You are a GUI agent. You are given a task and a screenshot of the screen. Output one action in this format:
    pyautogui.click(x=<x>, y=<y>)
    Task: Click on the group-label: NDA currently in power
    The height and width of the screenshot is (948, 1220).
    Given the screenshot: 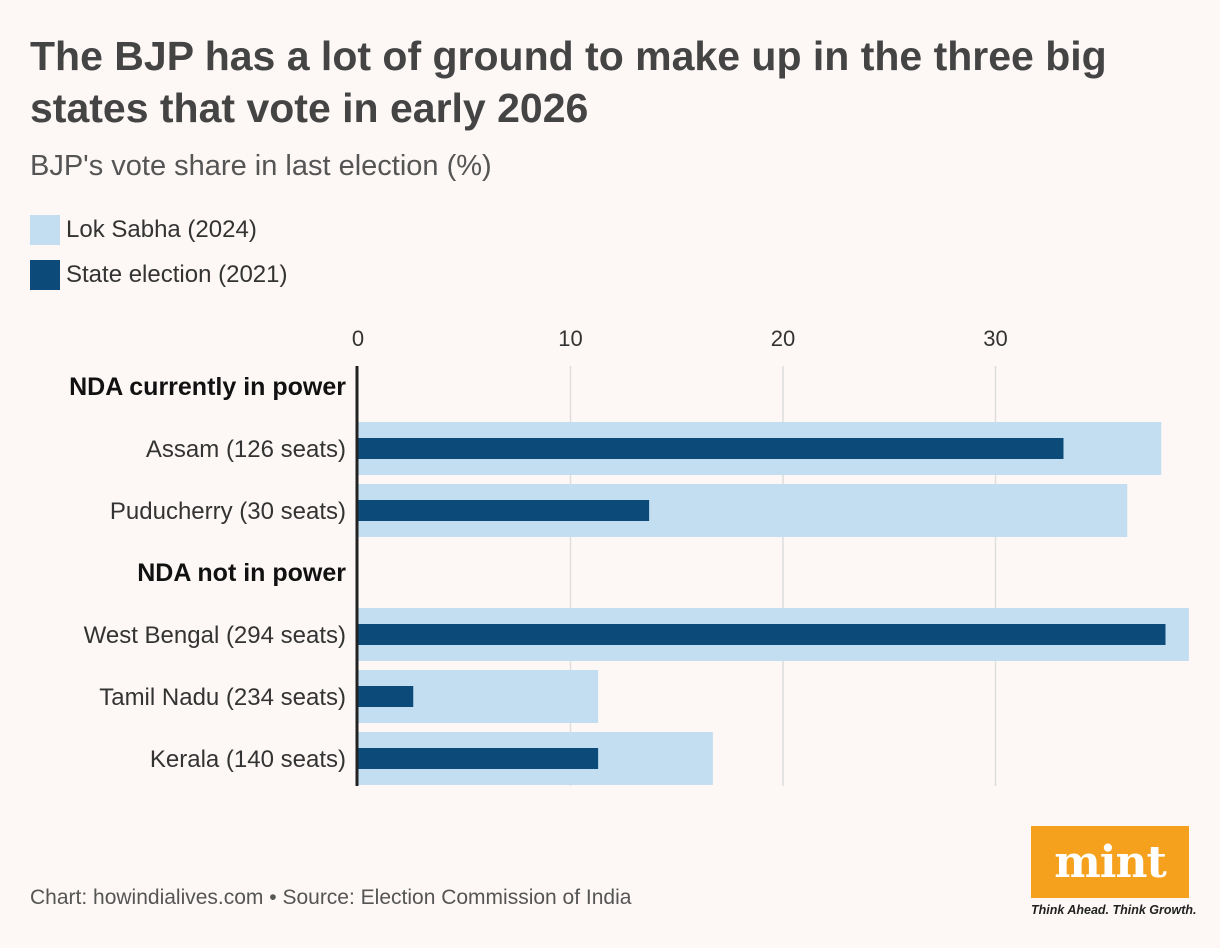 What is the action you would take?
    pyautogui.click(x=207, y=387)
    